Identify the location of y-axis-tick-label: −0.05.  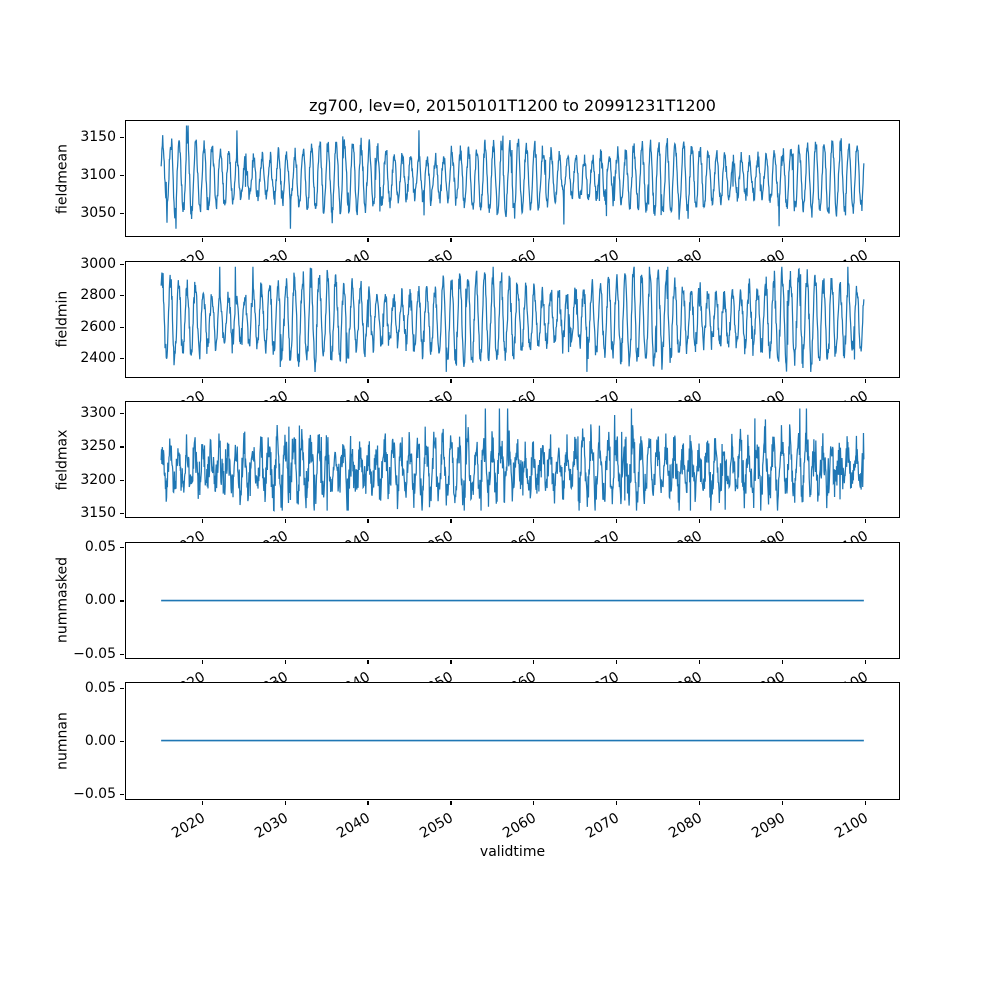
(94, 653).